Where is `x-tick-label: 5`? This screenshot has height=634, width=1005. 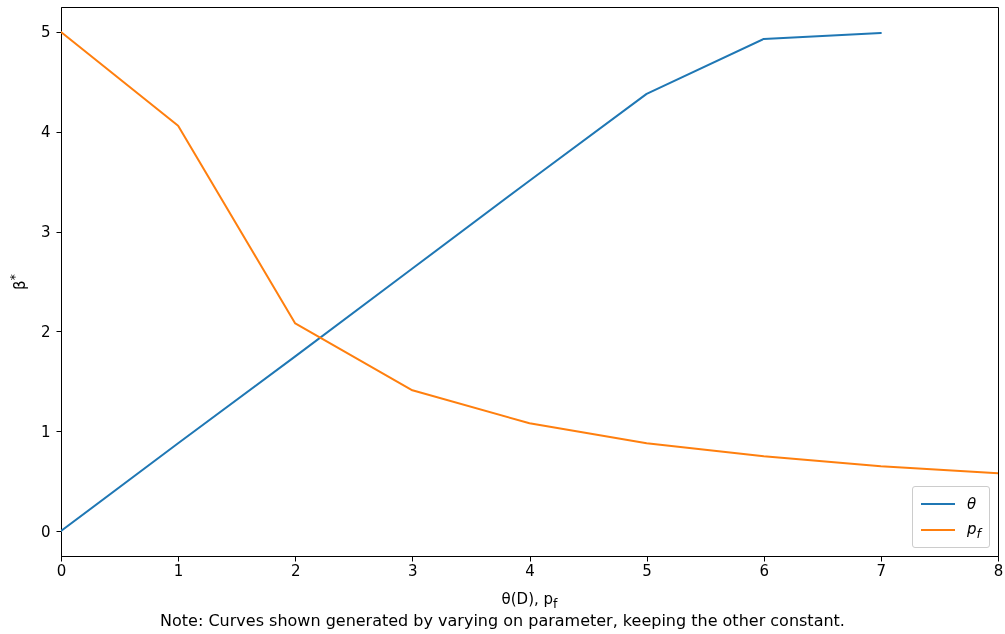
x-tick-label: 5 is located at coordinates (647, 570).